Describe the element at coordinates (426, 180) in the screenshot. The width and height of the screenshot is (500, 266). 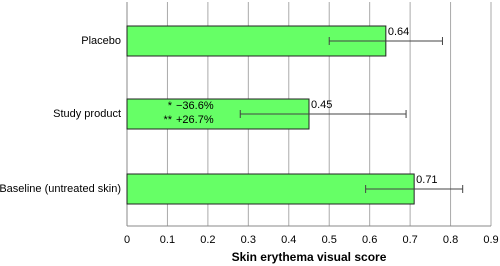
I see `value-label: 0.71` at that location.